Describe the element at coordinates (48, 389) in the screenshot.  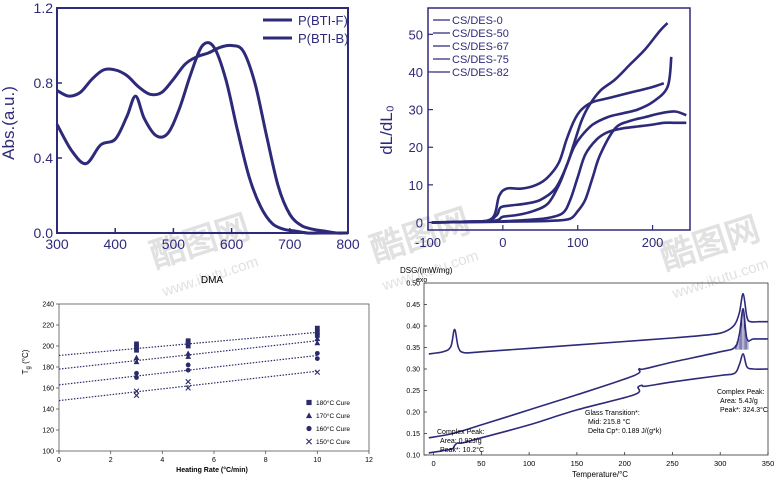
I see `y-tick-label: 160` at that location.